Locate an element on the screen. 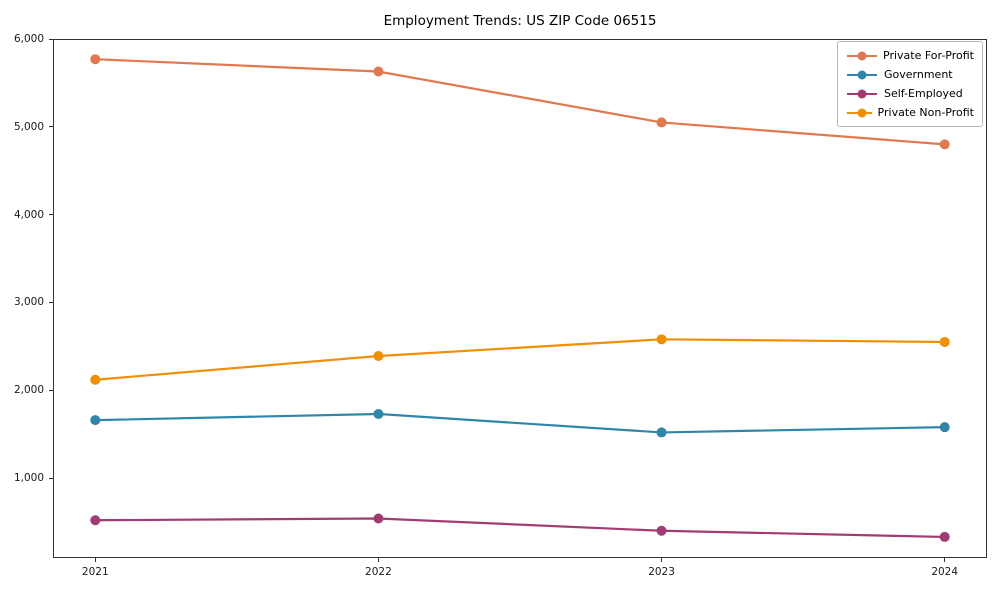 The image size is (1000, 600). chart-title: Employment Trends: US ZIP Code 06515 is located at coordinates (520, 21).